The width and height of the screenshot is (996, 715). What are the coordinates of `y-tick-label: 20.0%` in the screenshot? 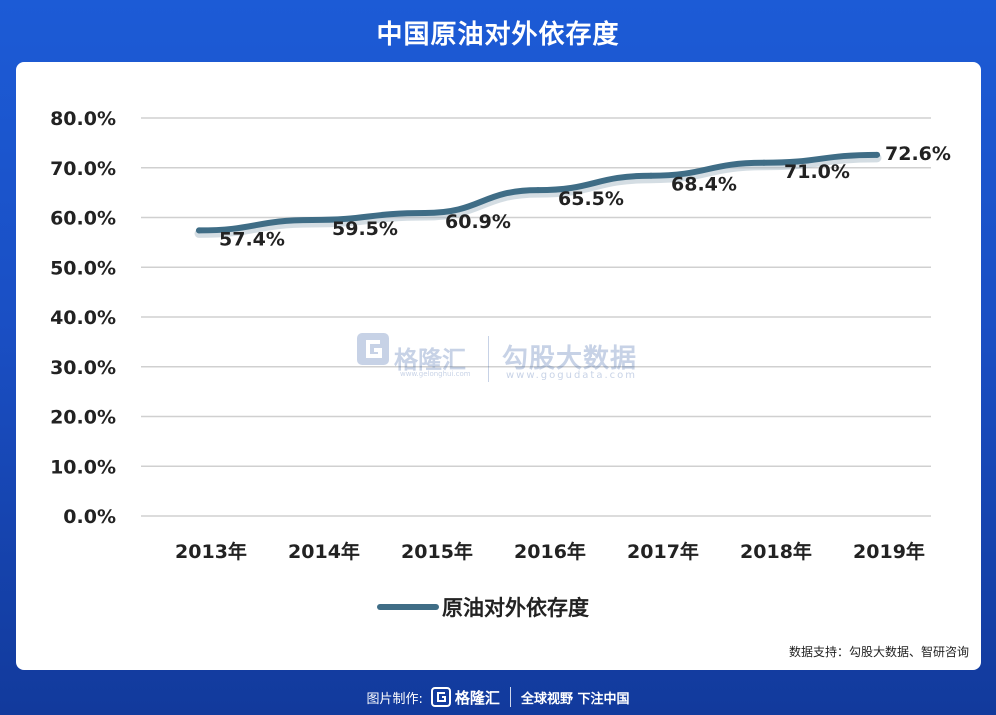 It's located at (83, 418).